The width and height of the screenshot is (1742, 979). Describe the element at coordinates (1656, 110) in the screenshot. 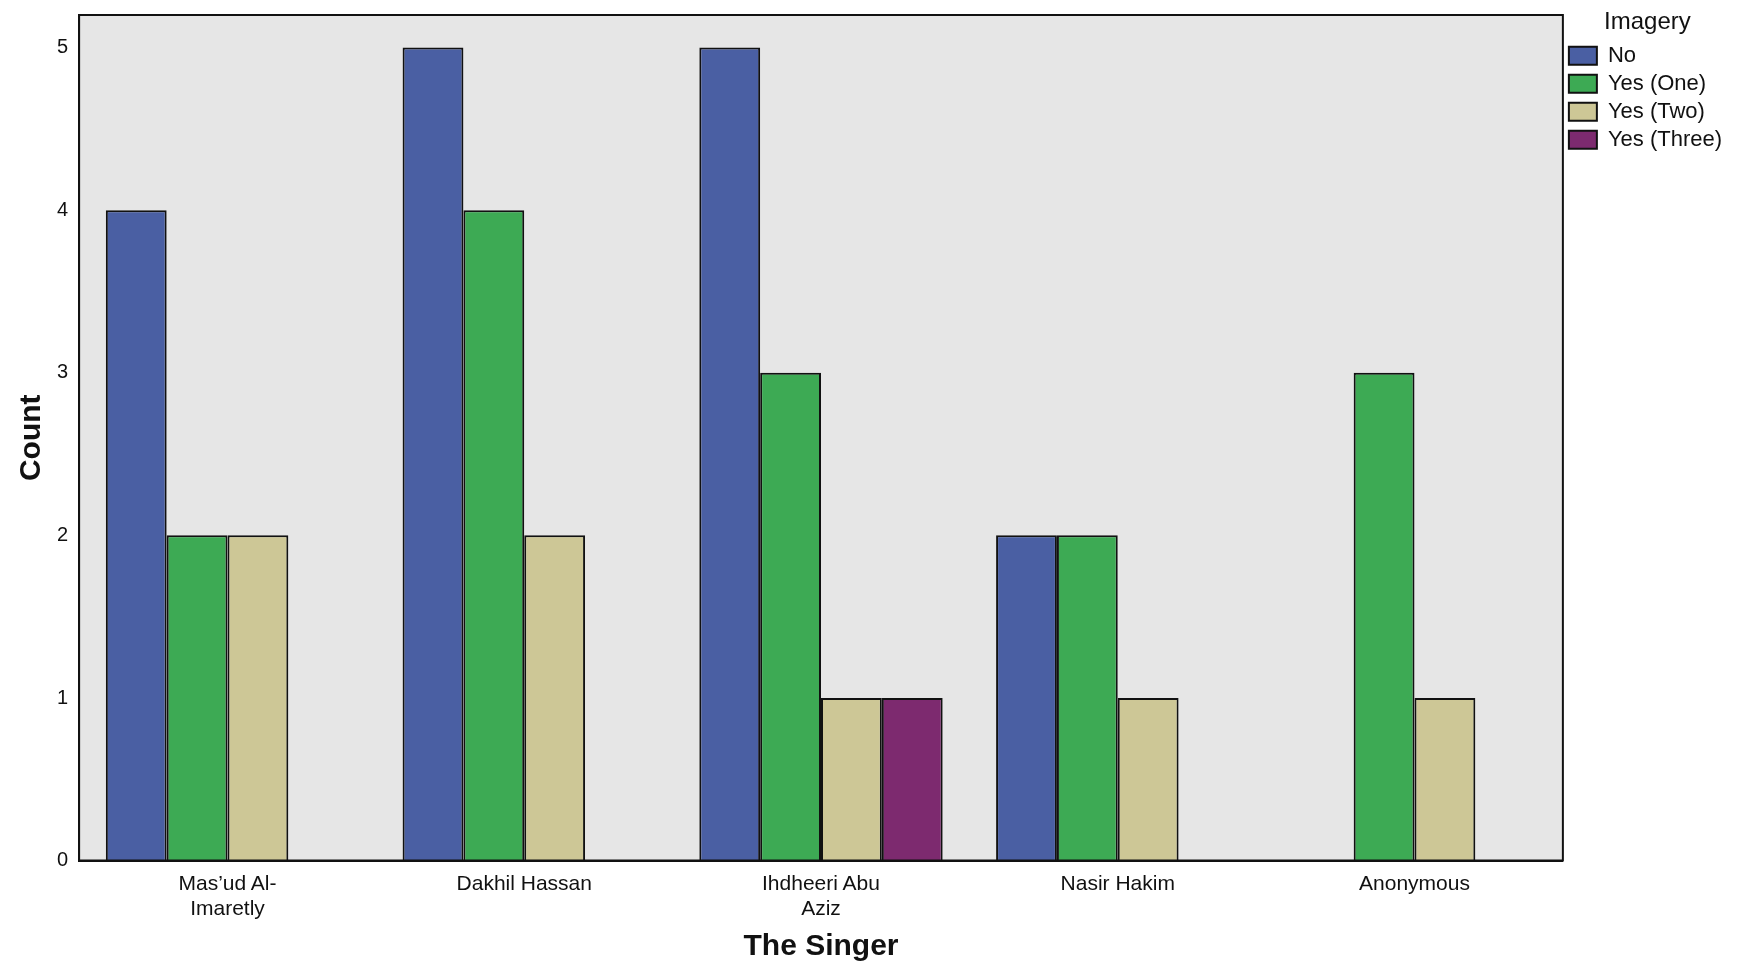

I see `legend-label: Yes (Two)` at that location.